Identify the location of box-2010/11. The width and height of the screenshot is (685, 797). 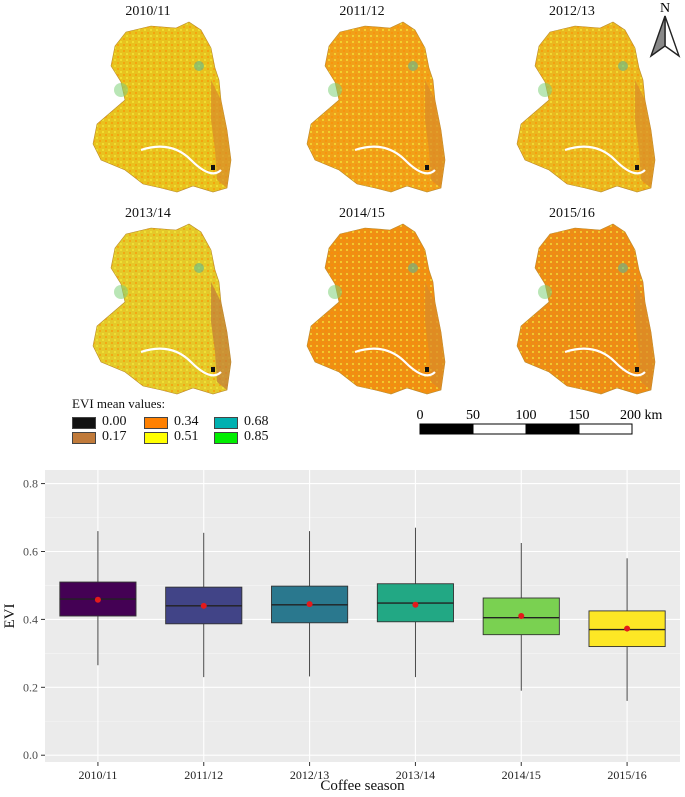
(98, 598).